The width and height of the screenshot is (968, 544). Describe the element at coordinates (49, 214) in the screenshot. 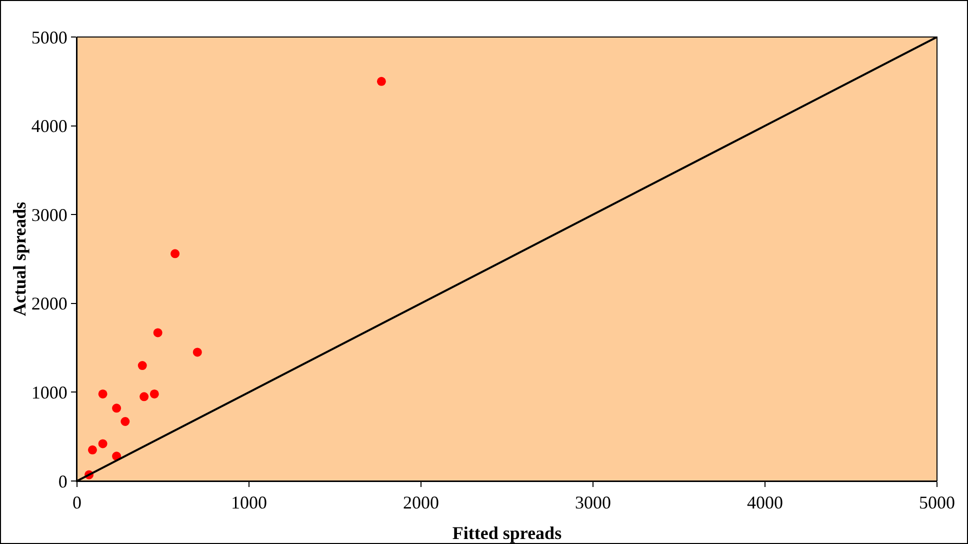

I see `y-tick-label: 3000` at that location.